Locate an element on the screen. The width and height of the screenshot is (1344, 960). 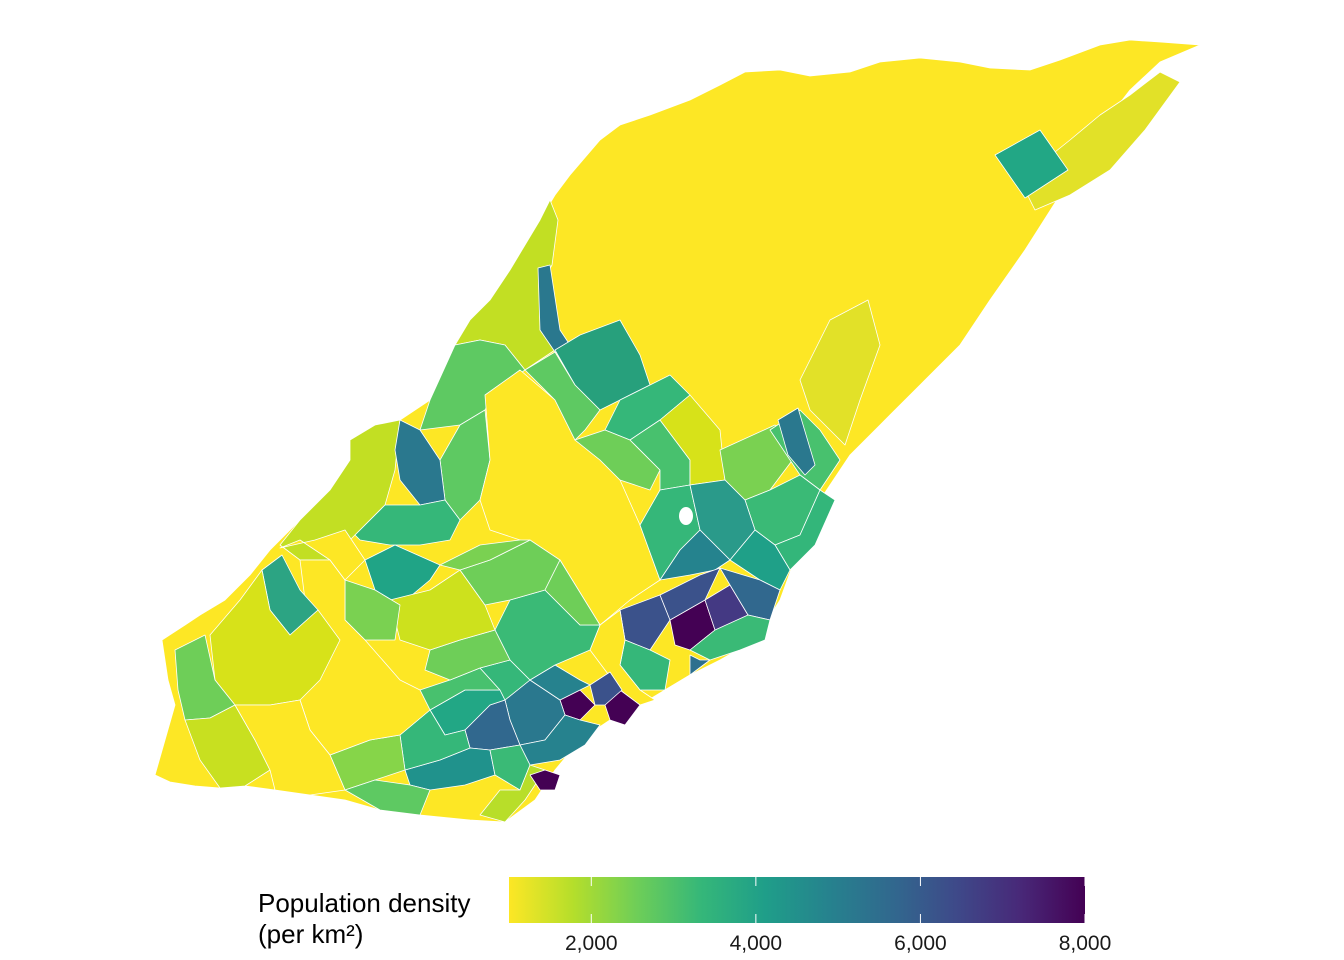
legend-title: Population density (per km²) is located at coordinates (364, 919).